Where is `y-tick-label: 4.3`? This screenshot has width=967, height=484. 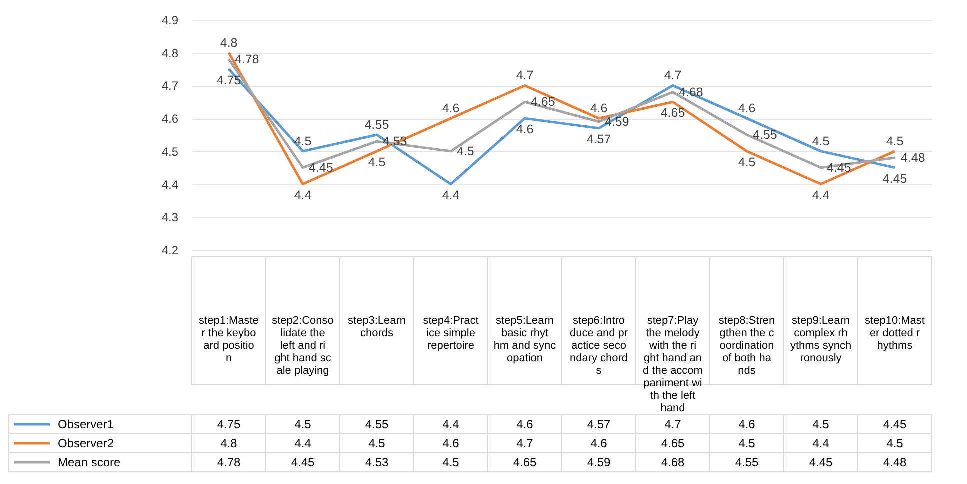 y-tick-label: 4.3 is located at coordinates (170, 217).